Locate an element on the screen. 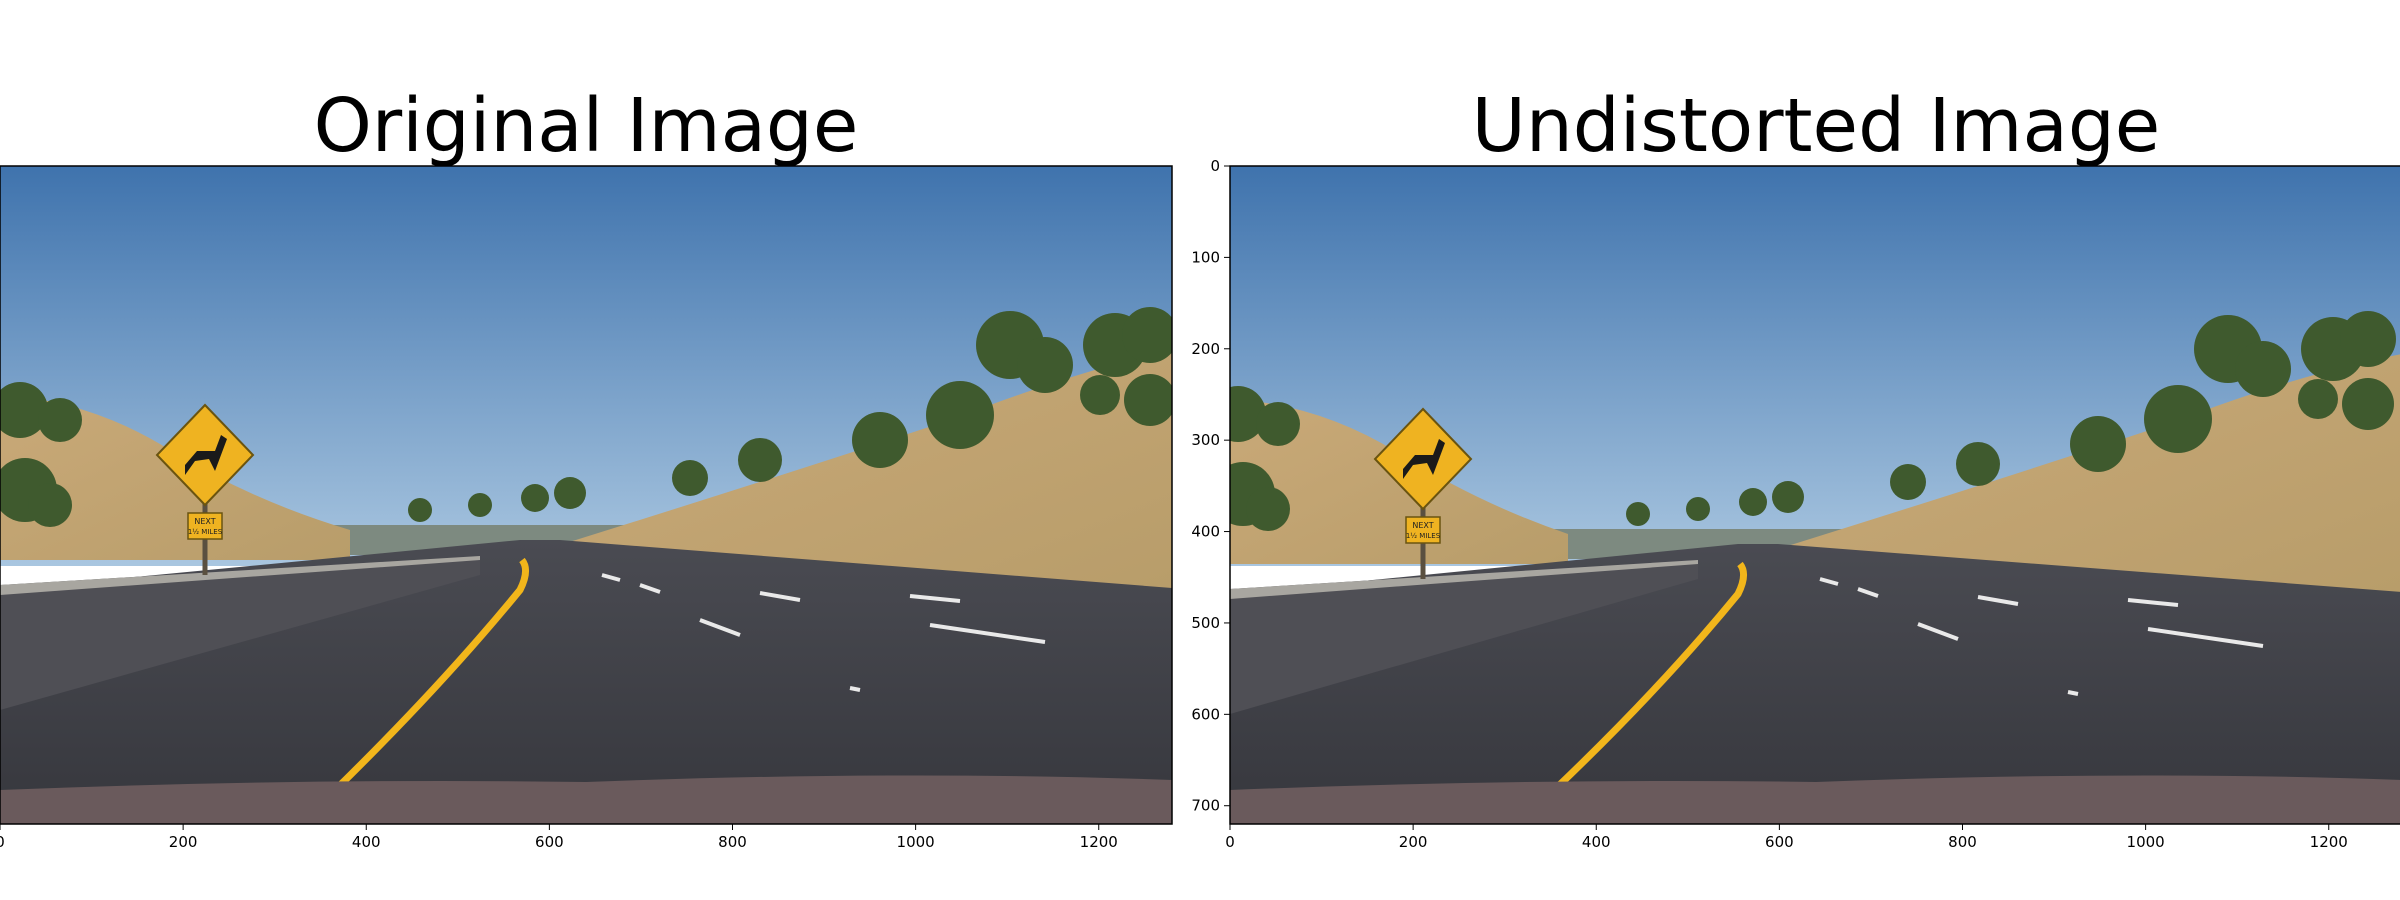 This screenshot has height=900, width=2400. left-hillside is located at coordinates (175, 477).